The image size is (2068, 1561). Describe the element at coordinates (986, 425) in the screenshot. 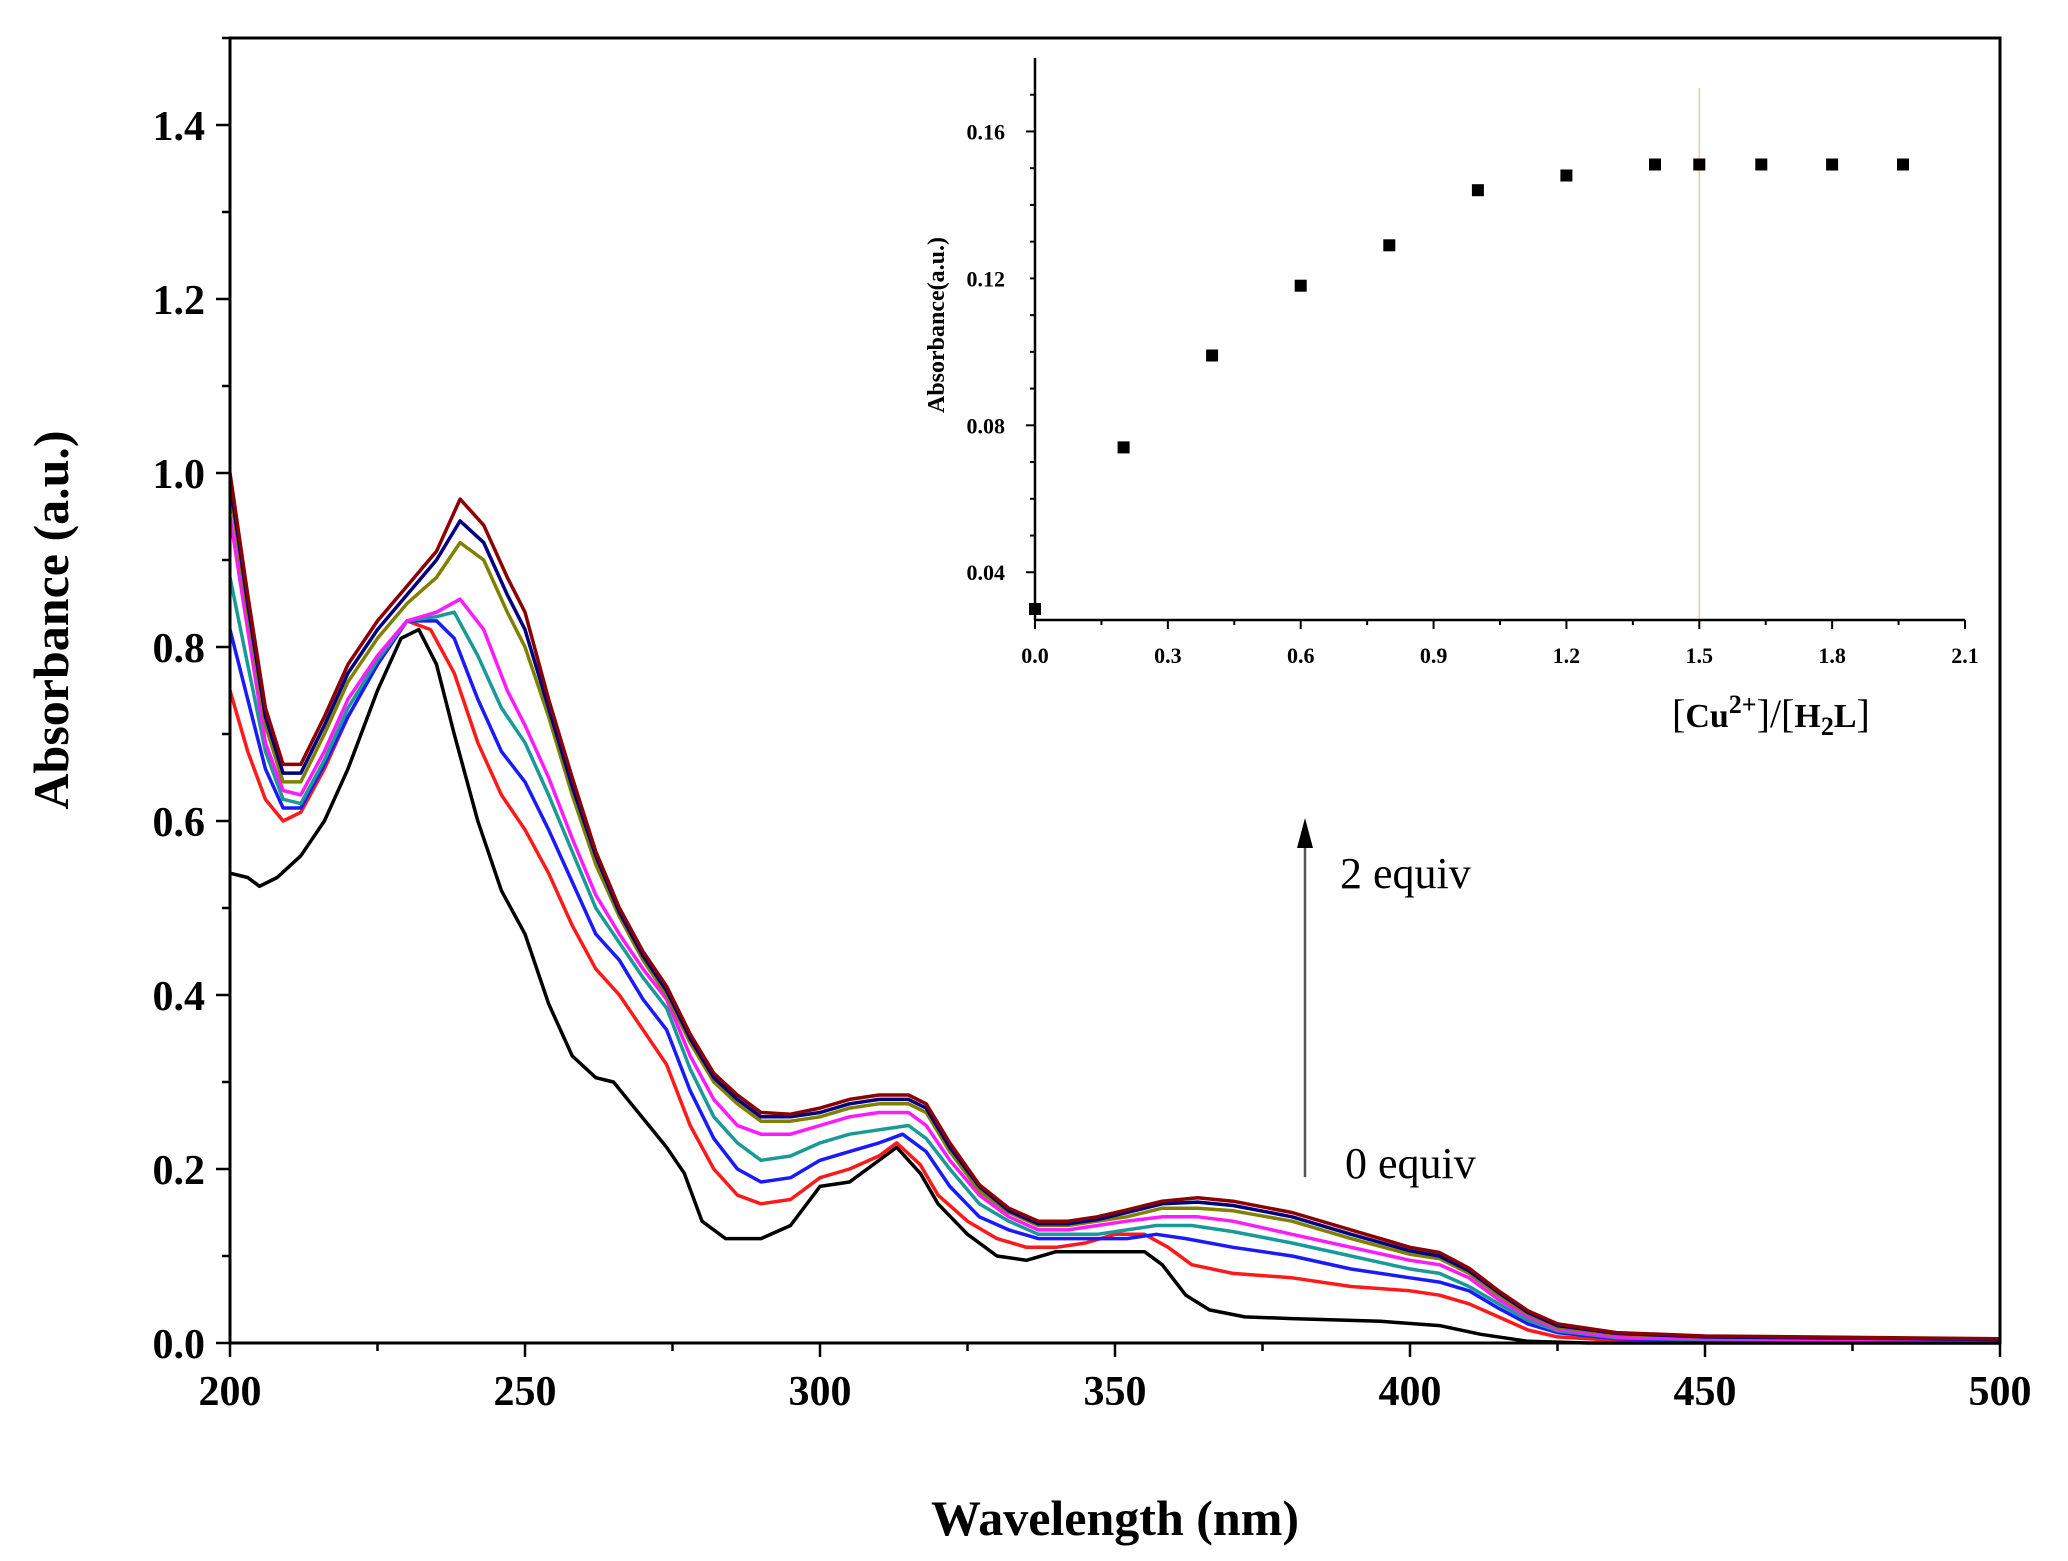

I see `inset-y-tick-label: 0.08` at that location.